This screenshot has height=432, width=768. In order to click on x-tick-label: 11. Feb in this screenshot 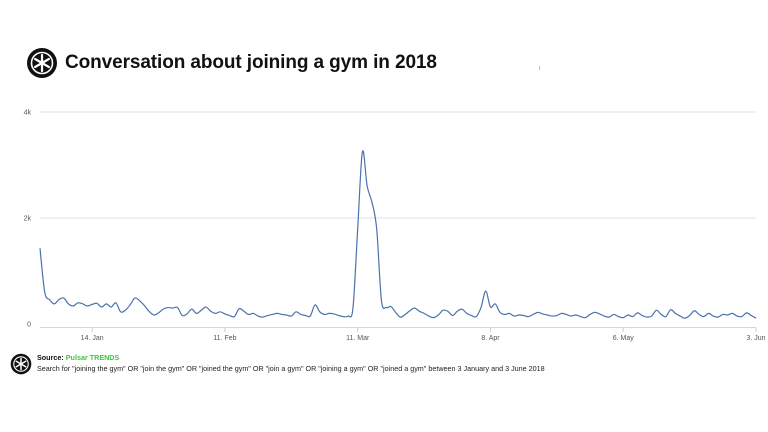, I will do `click(224, 338)`.